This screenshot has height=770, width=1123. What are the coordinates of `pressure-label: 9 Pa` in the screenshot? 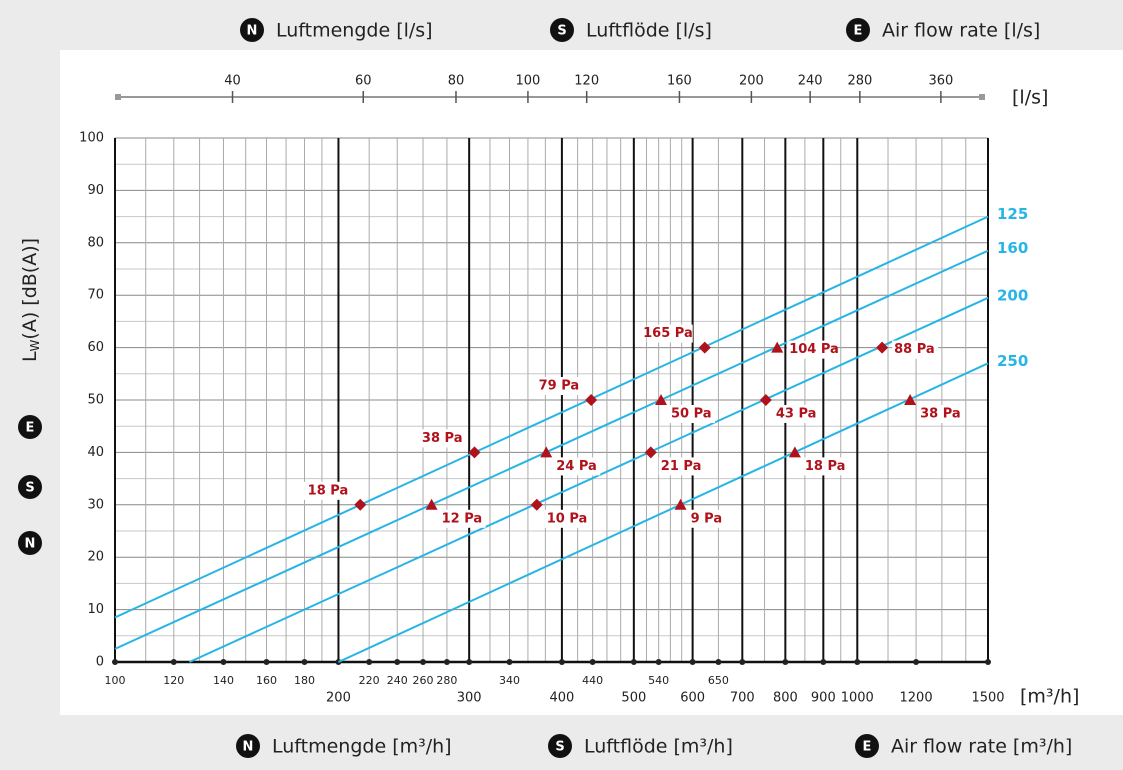 It's located at (707, 518).